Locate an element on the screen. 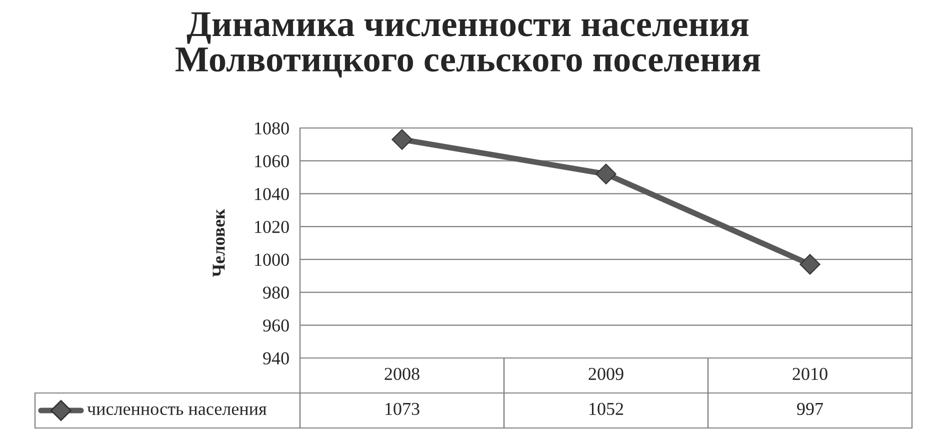 The image size is (936, 438). x-tick-label: 2010 is located at coordinates (810, 374).